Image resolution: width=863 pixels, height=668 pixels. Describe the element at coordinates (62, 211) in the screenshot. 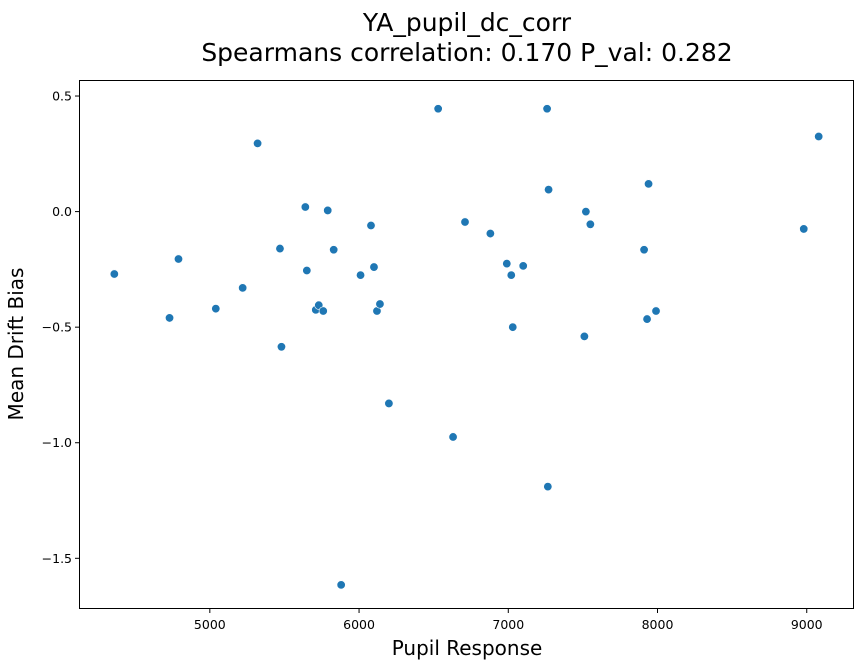

I see `y-tick-label: 0.0` at that location.